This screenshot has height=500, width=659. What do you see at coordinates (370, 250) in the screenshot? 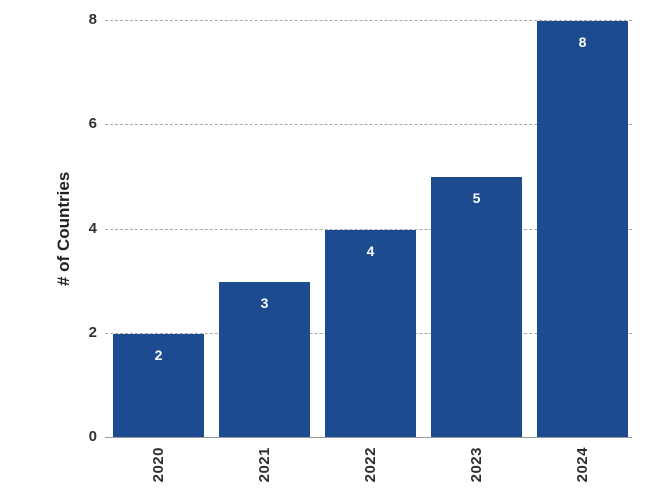
I see `bar-value-label: 4` at bounding box center [370, 250].